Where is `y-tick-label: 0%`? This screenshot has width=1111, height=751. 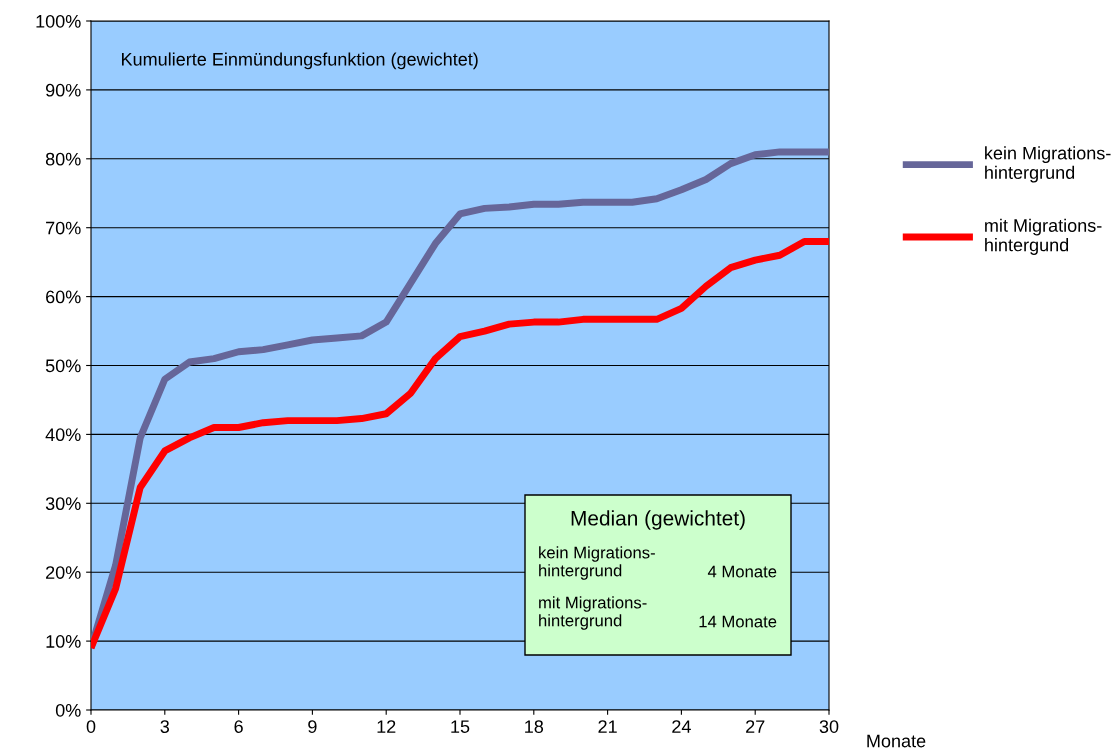 y-tick-label: 0% is located at coordinates (68, 710).